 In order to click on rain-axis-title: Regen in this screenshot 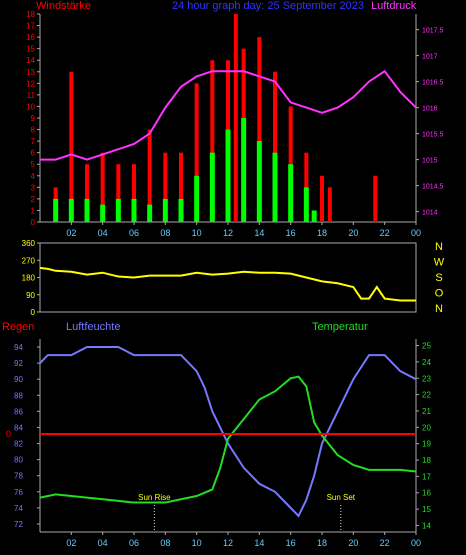, I will do `click(18, 327)`.